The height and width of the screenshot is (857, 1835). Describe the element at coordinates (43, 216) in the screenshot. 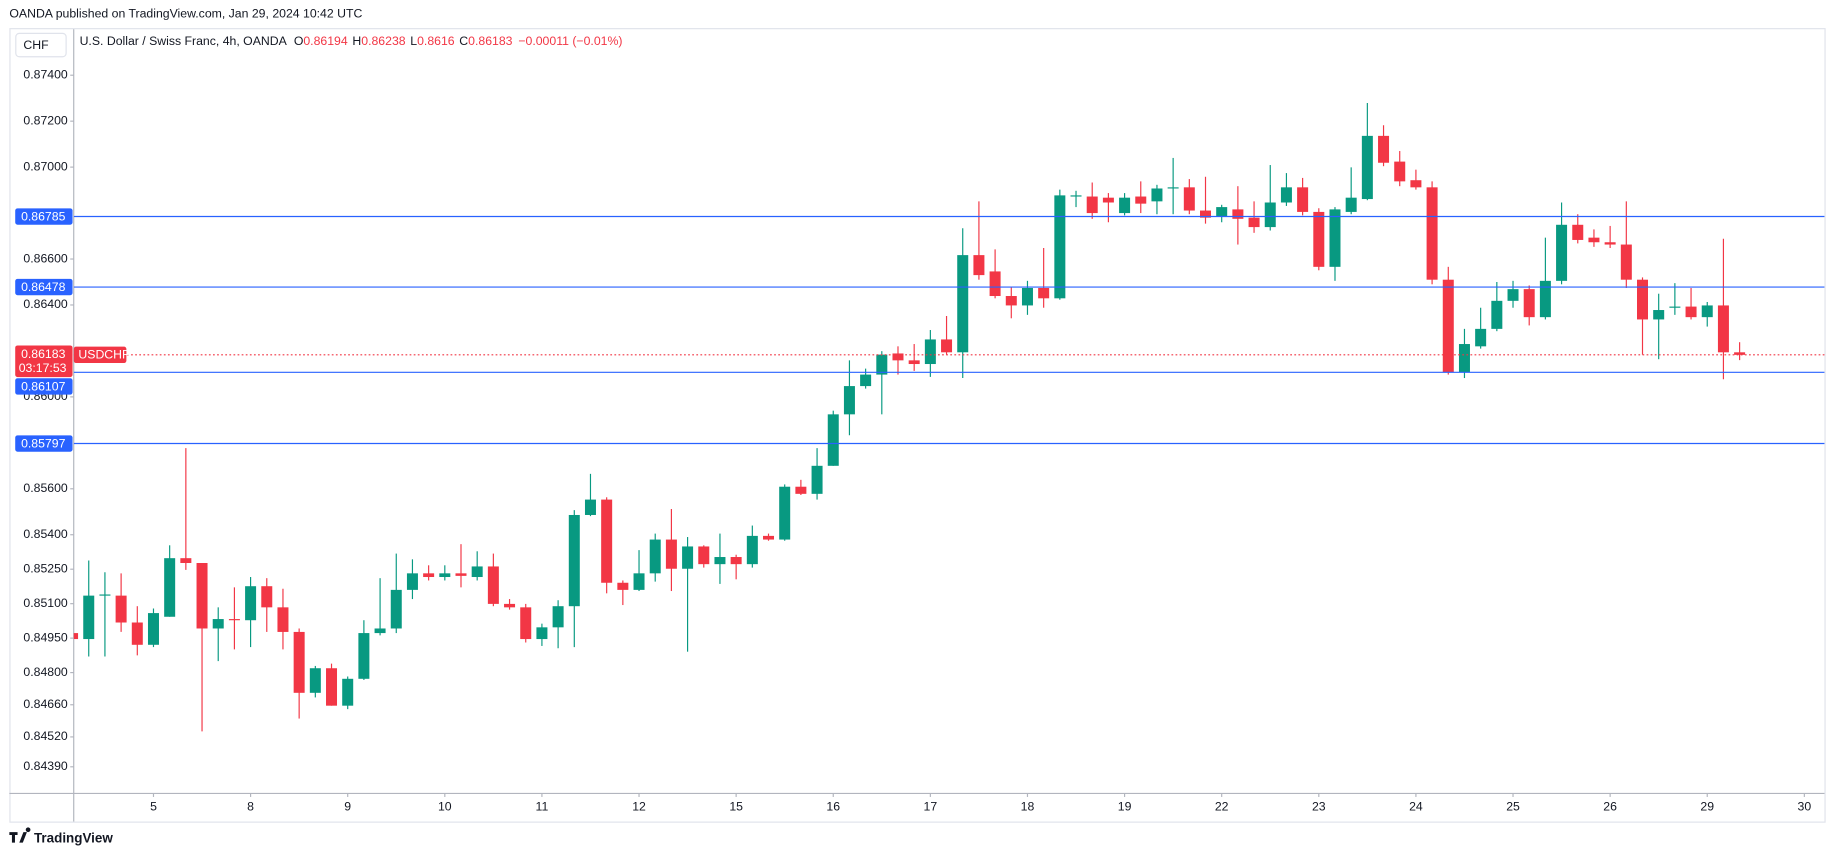

I see `level-label: 0.86785` at that location.